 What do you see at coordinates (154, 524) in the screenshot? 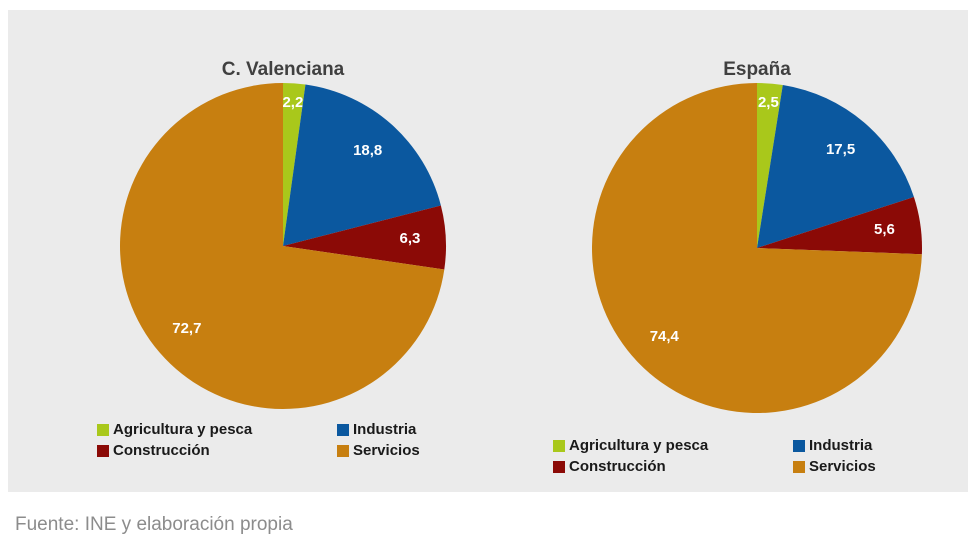
I see `source: Fuente: INE y elaboración propia` at bounding box center [154, 524].